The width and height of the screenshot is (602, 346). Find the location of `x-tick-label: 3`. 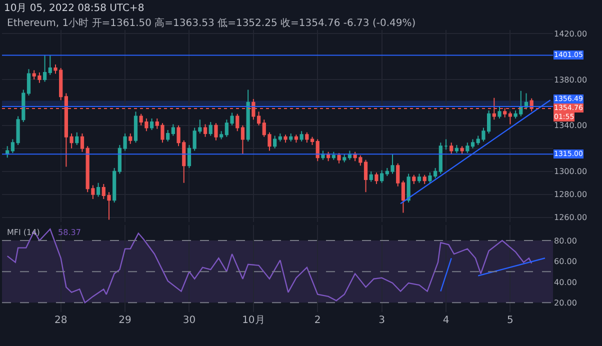

x-tick-label: 3 is located at coordinates (382, 320).